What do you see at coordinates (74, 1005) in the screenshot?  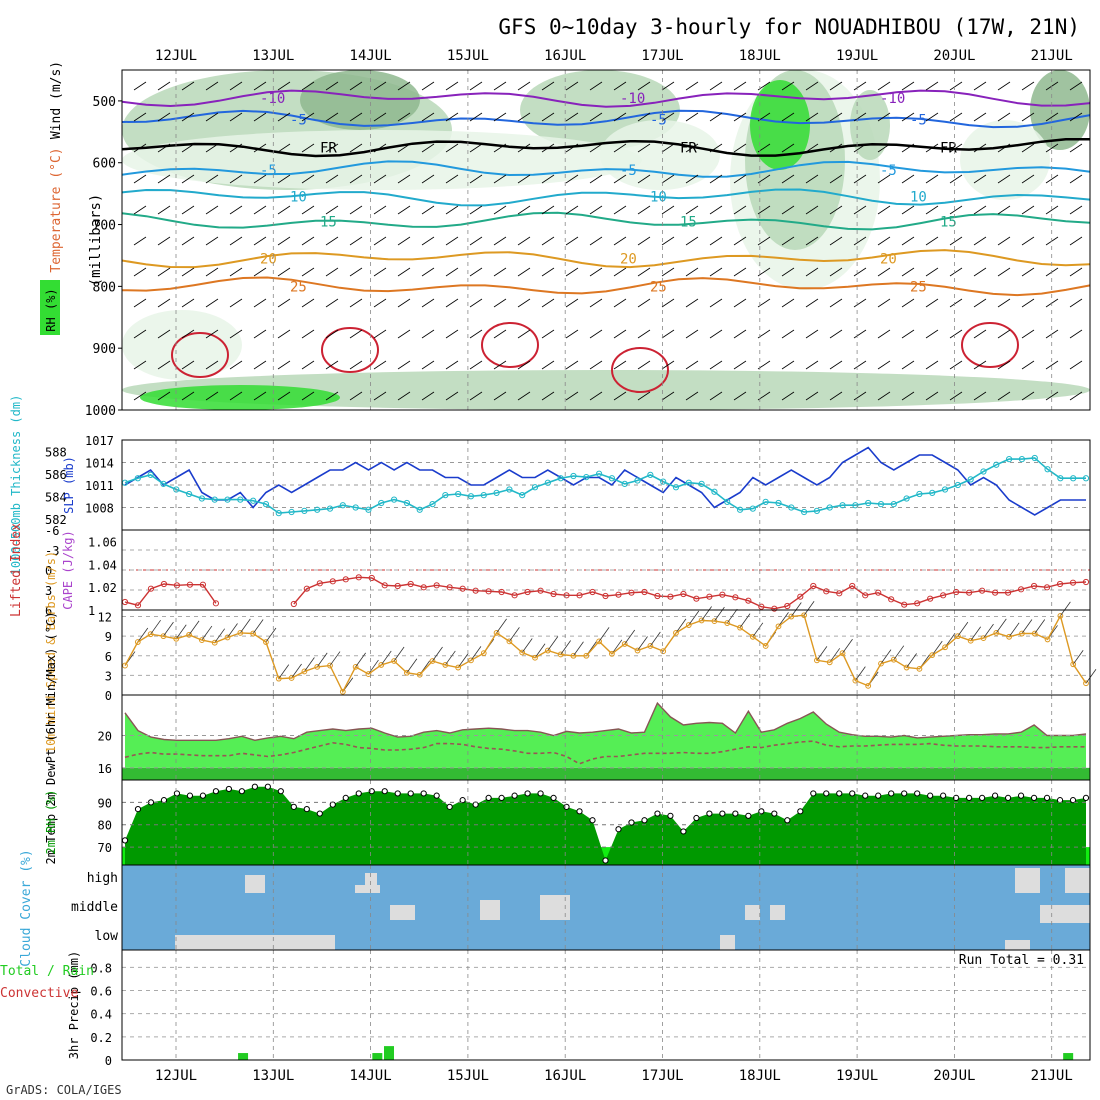 I see `y-axis-label-precip: 3hr Precip (mm)` at bounding box center [74, 1005].